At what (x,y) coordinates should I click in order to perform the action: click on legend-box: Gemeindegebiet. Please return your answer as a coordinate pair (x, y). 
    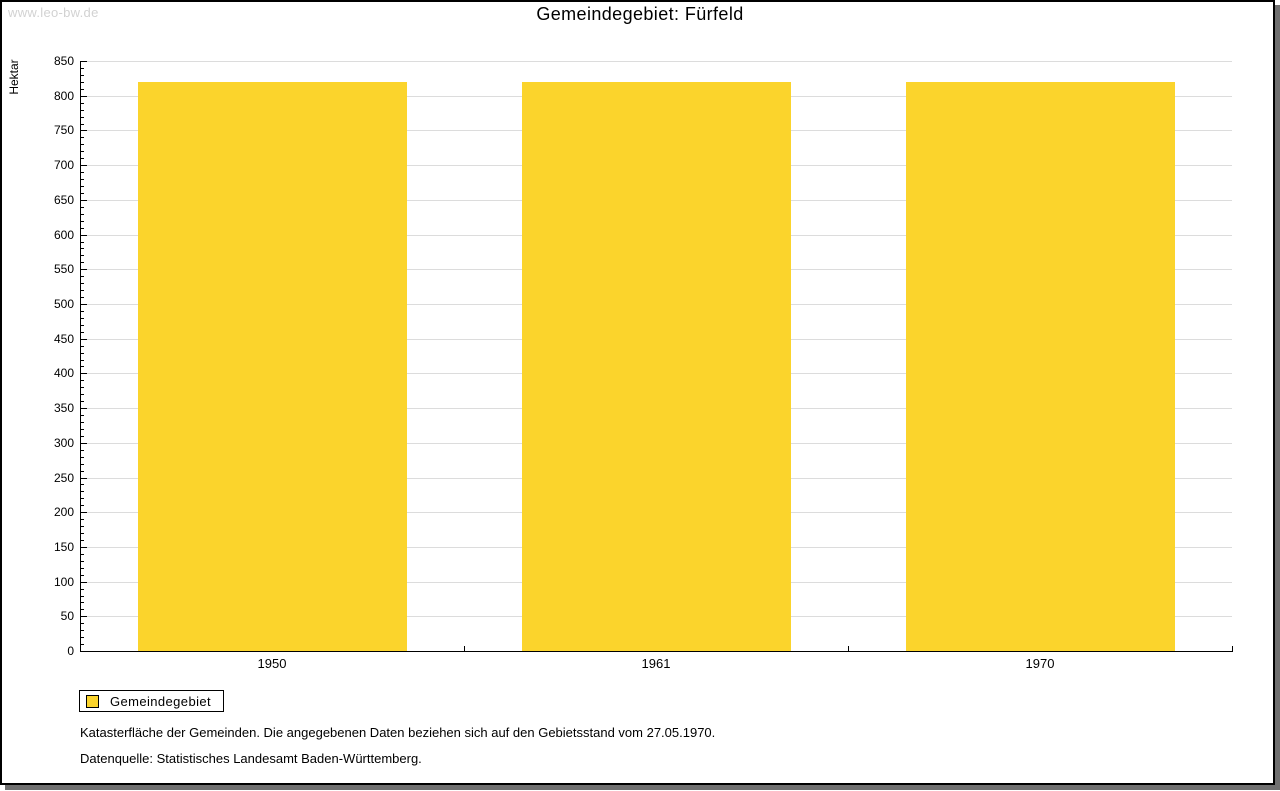
    Looking at the image, I should click on (151, 701).